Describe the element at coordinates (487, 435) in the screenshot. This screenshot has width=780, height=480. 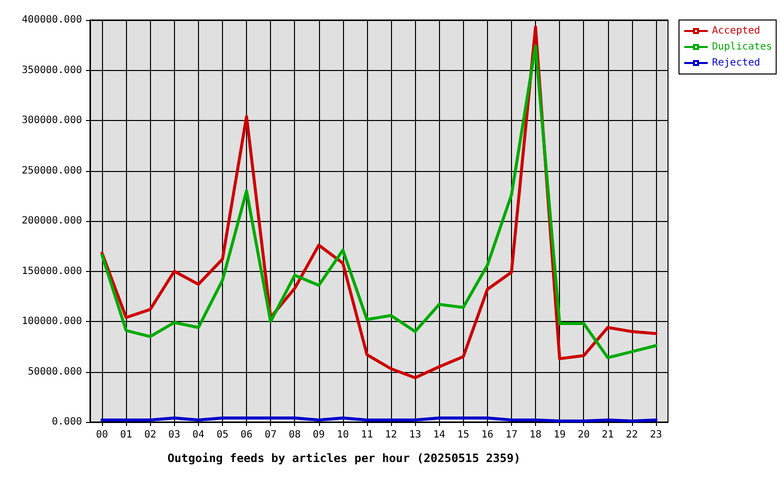
I see `x-tick-label: 16` at that location.